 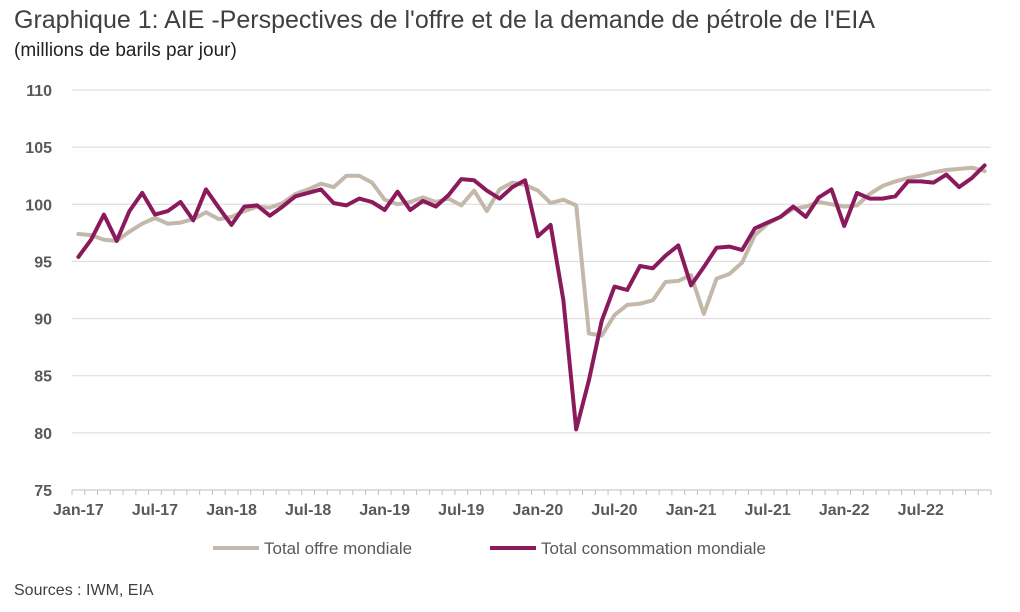 I want to click on y-tick-label: 80, so click(x=43, y=434).